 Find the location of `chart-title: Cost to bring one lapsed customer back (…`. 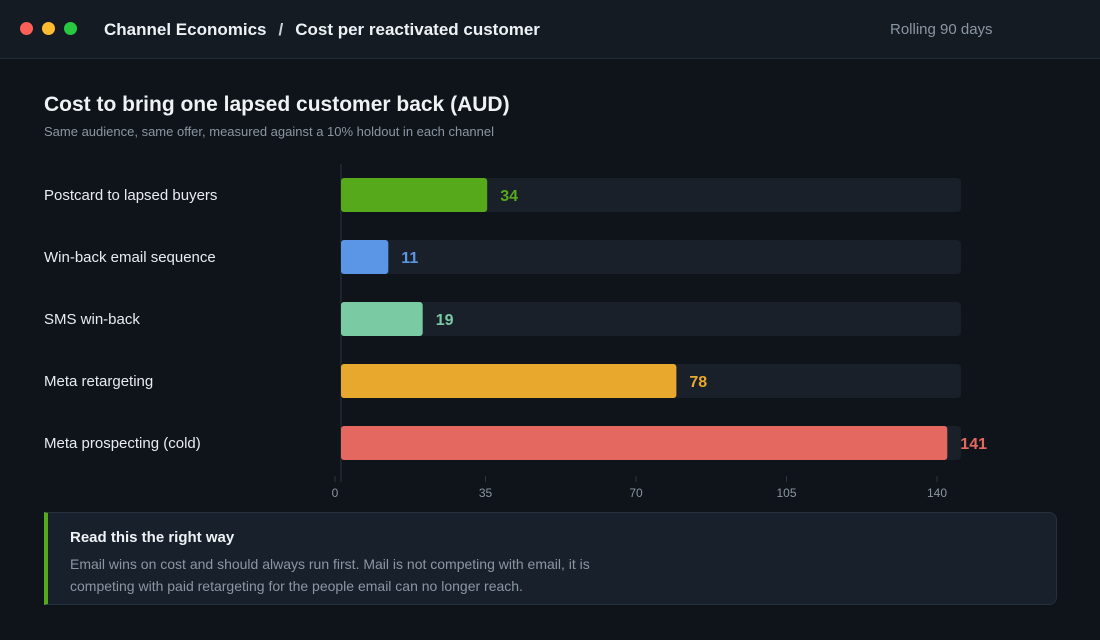

chart-title: Cost to bring one lapsed customer back (… is located at coordinates (277, 104).